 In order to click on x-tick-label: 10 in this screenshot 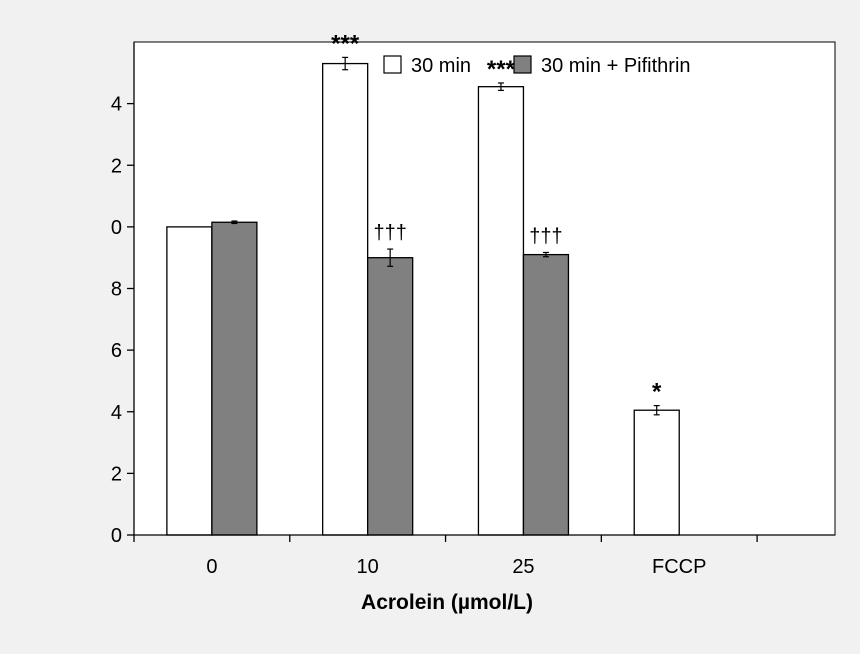, I will do `click(368, 567)`.